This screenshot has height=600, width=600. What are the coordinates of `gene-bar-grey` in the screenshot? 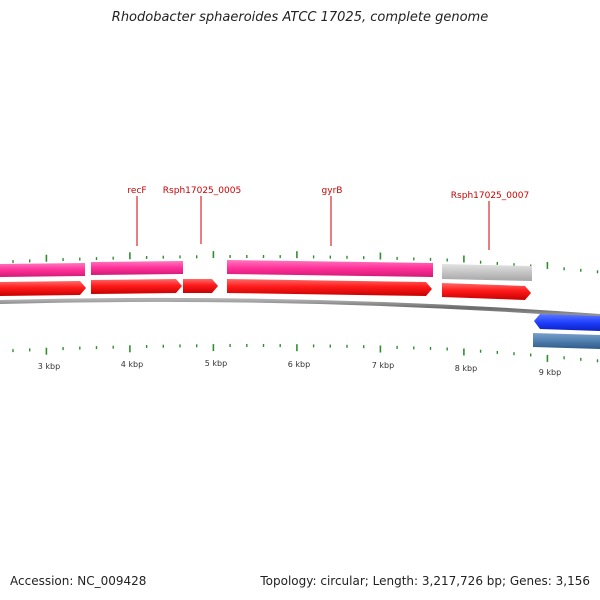 It's located at (487, 272).